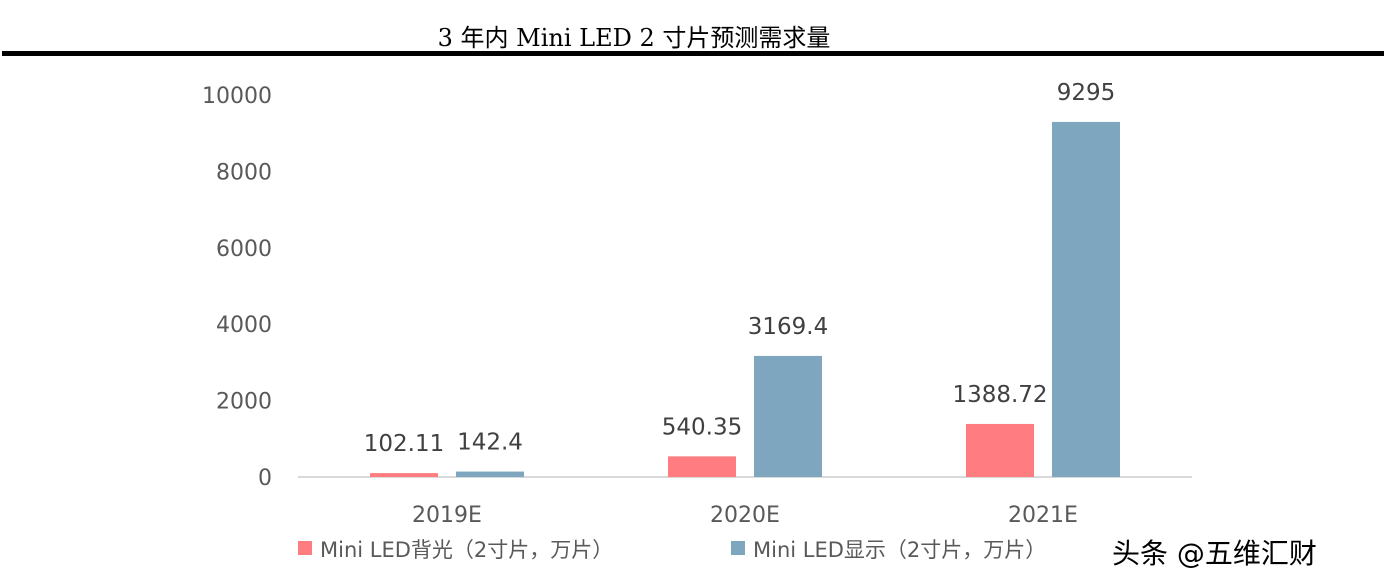 The height and width of the screenshot is (586, 1384). Describe the element at coordinates (244, 402) in the screenshot. I see `y-tick-label: 2000` at that location.